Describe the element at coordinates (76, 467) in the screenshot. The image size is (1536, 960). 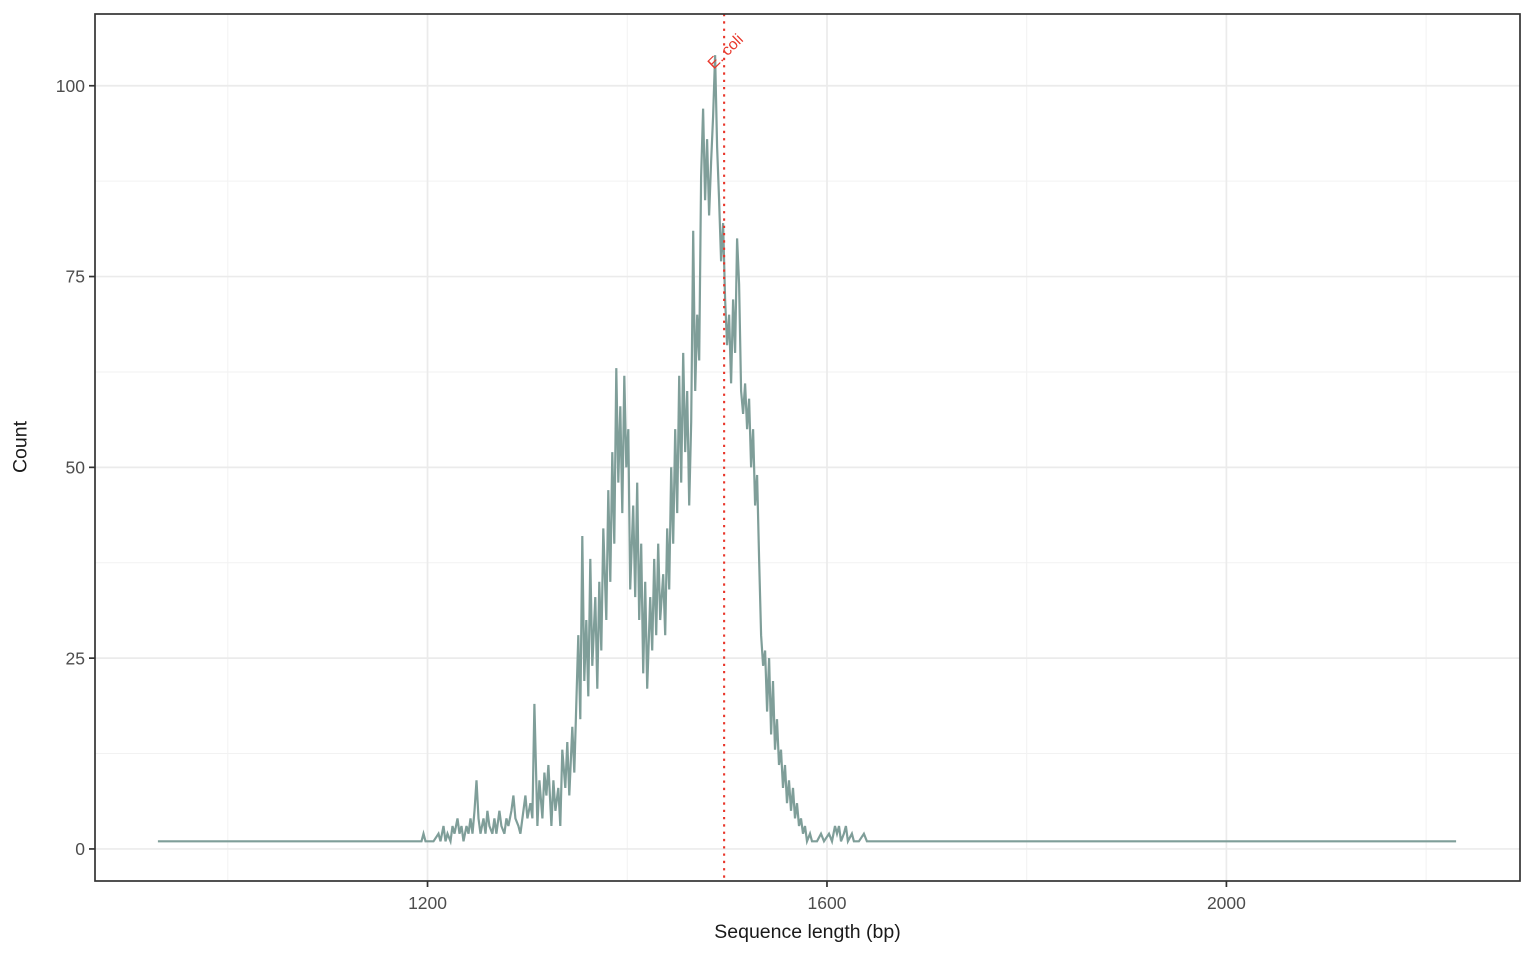
I see `y-tick-label: 50` at that location.